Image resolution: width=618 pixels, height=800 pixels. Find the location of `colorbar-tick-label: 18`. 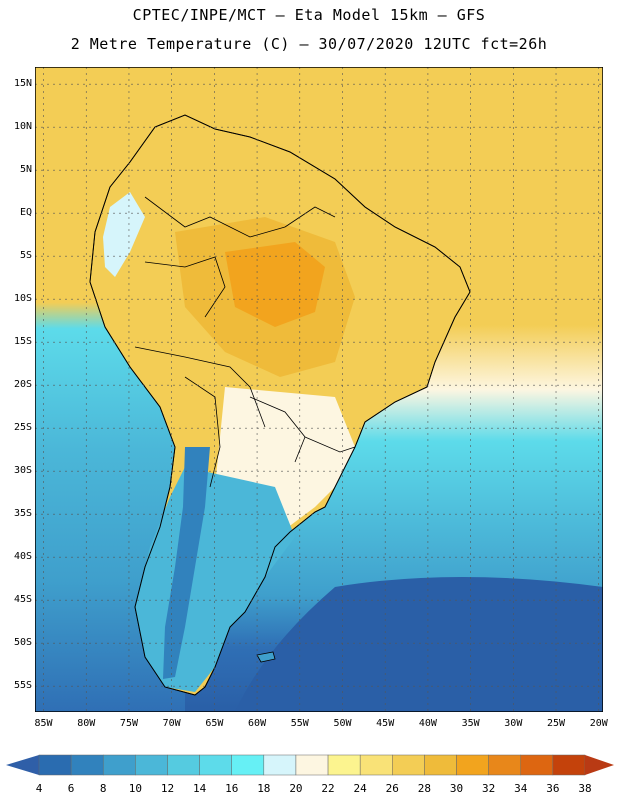

colorbar-tick-label: 18 is located at coordinates (264, 788).